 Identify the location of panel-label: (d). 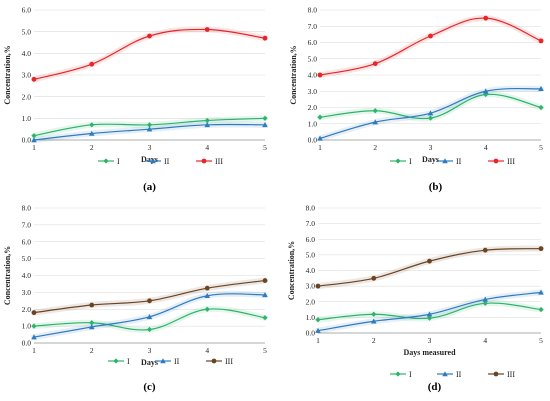
(435, 387).